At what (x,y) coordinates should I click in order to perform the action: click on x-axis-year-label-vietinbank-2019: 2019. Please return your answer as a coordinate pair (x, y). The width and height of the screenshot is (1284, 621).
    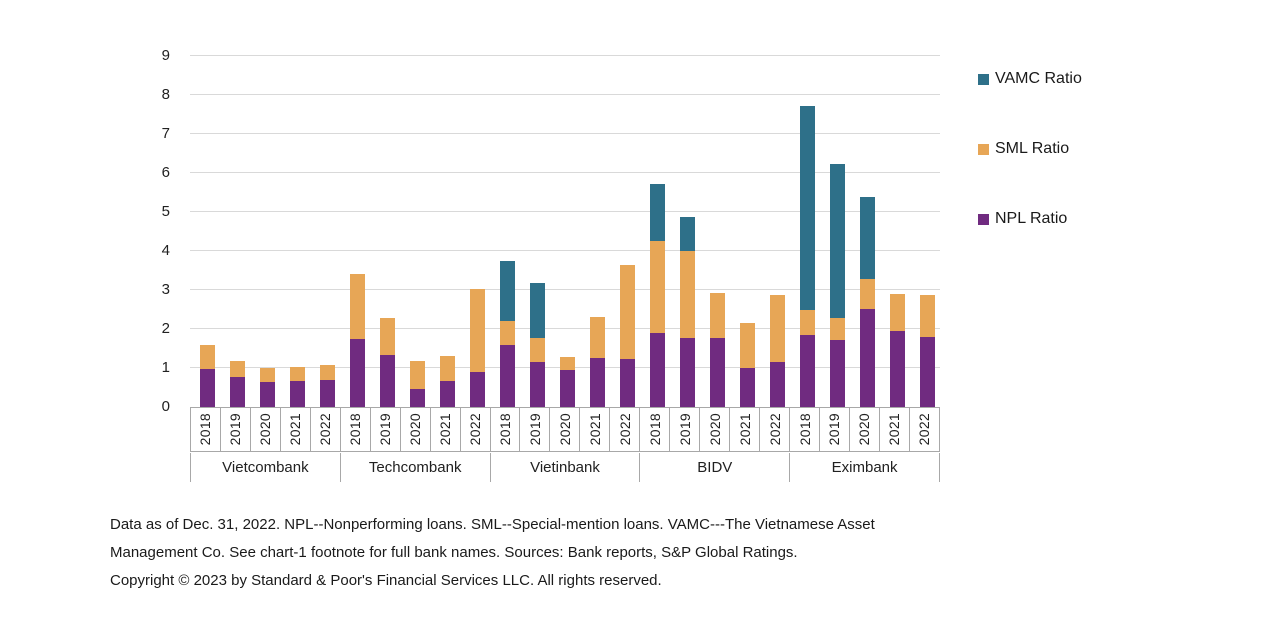
    Looking at the image, I should click on (535, 429).